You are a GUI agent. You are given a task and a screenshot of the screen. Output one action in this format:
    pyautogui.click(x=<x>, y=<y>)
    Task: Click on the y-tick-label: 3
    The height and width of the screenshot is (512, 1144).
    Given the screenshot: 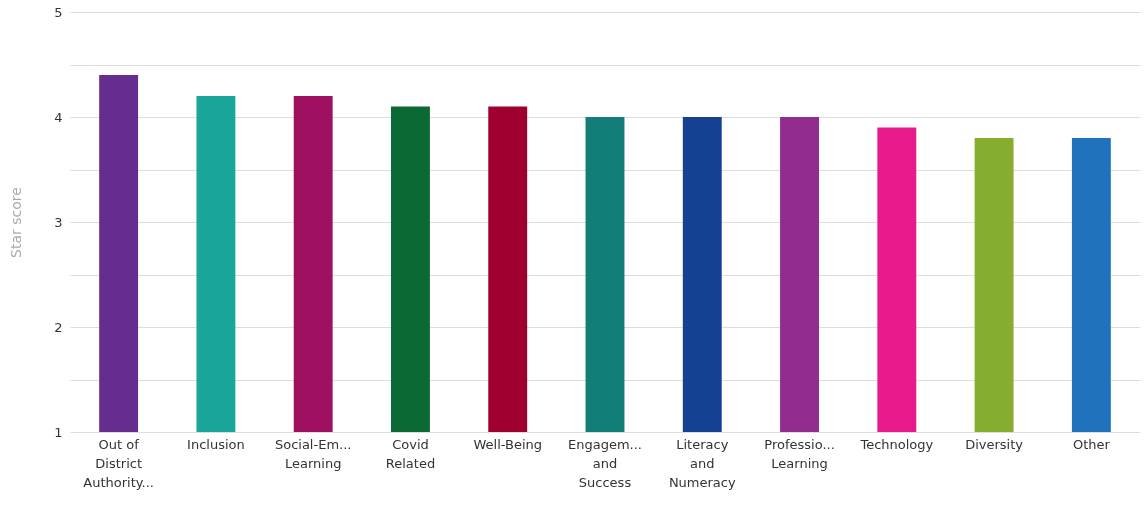 What is the action you would take?
    pyautogui.click(x=58, y=222)
    